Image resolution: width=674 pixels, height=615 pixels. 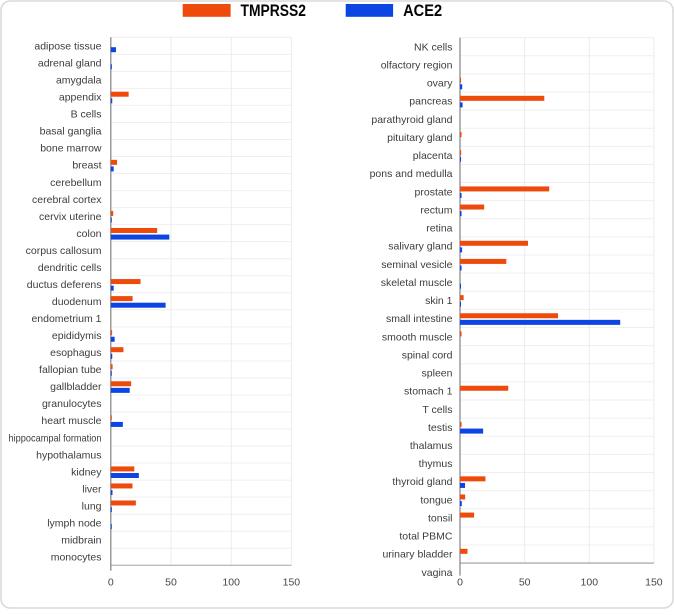 I want to click on svg-text: B cells, so click(x=86, y=115).